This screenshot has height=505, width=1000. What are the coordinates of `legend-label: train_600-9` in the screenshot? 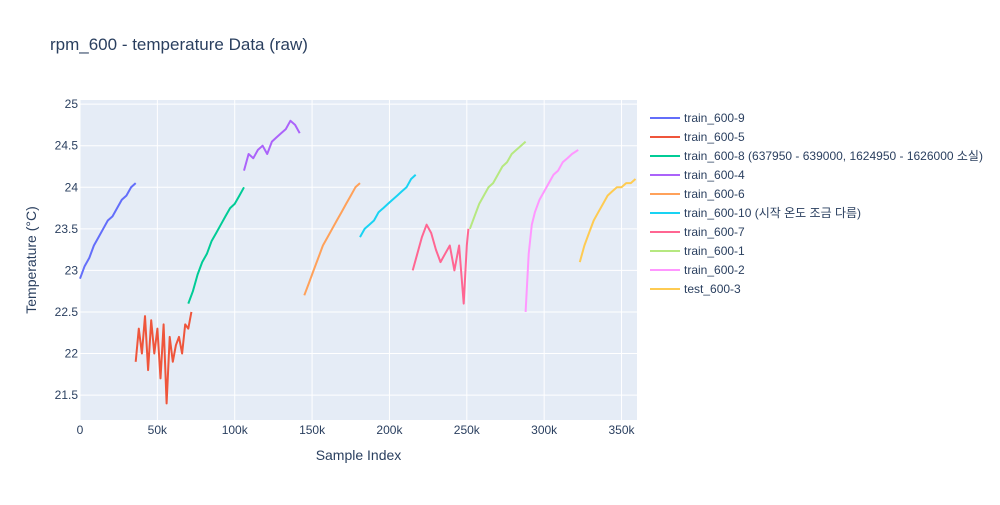 It's located at (714, 118).